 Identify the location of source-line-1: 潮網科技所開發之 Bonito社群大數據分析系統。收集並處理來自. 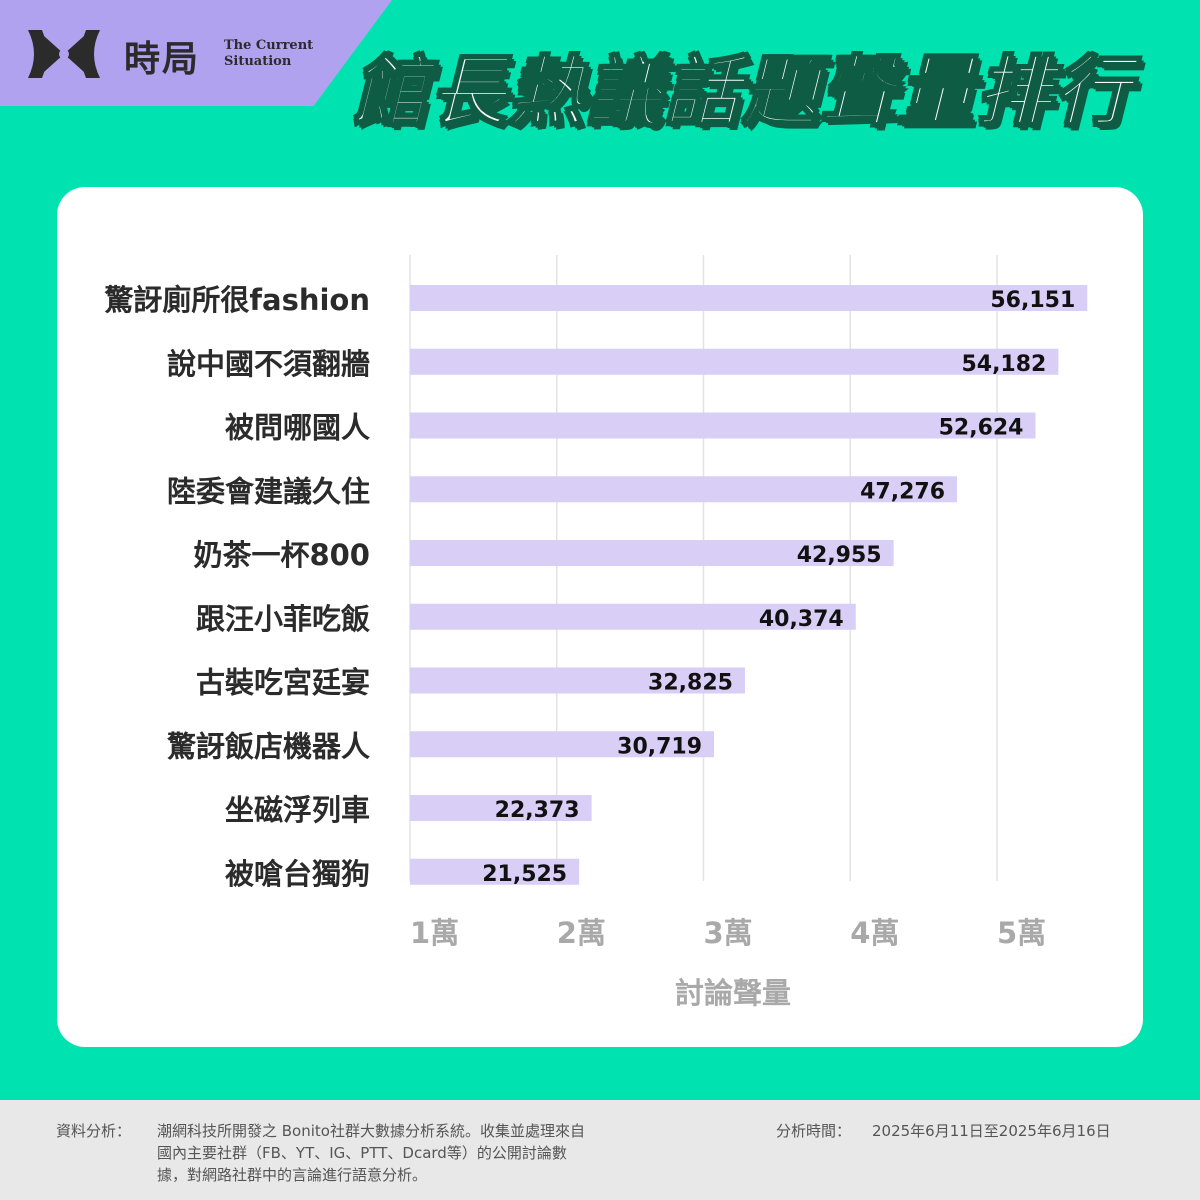
(371, 1131).